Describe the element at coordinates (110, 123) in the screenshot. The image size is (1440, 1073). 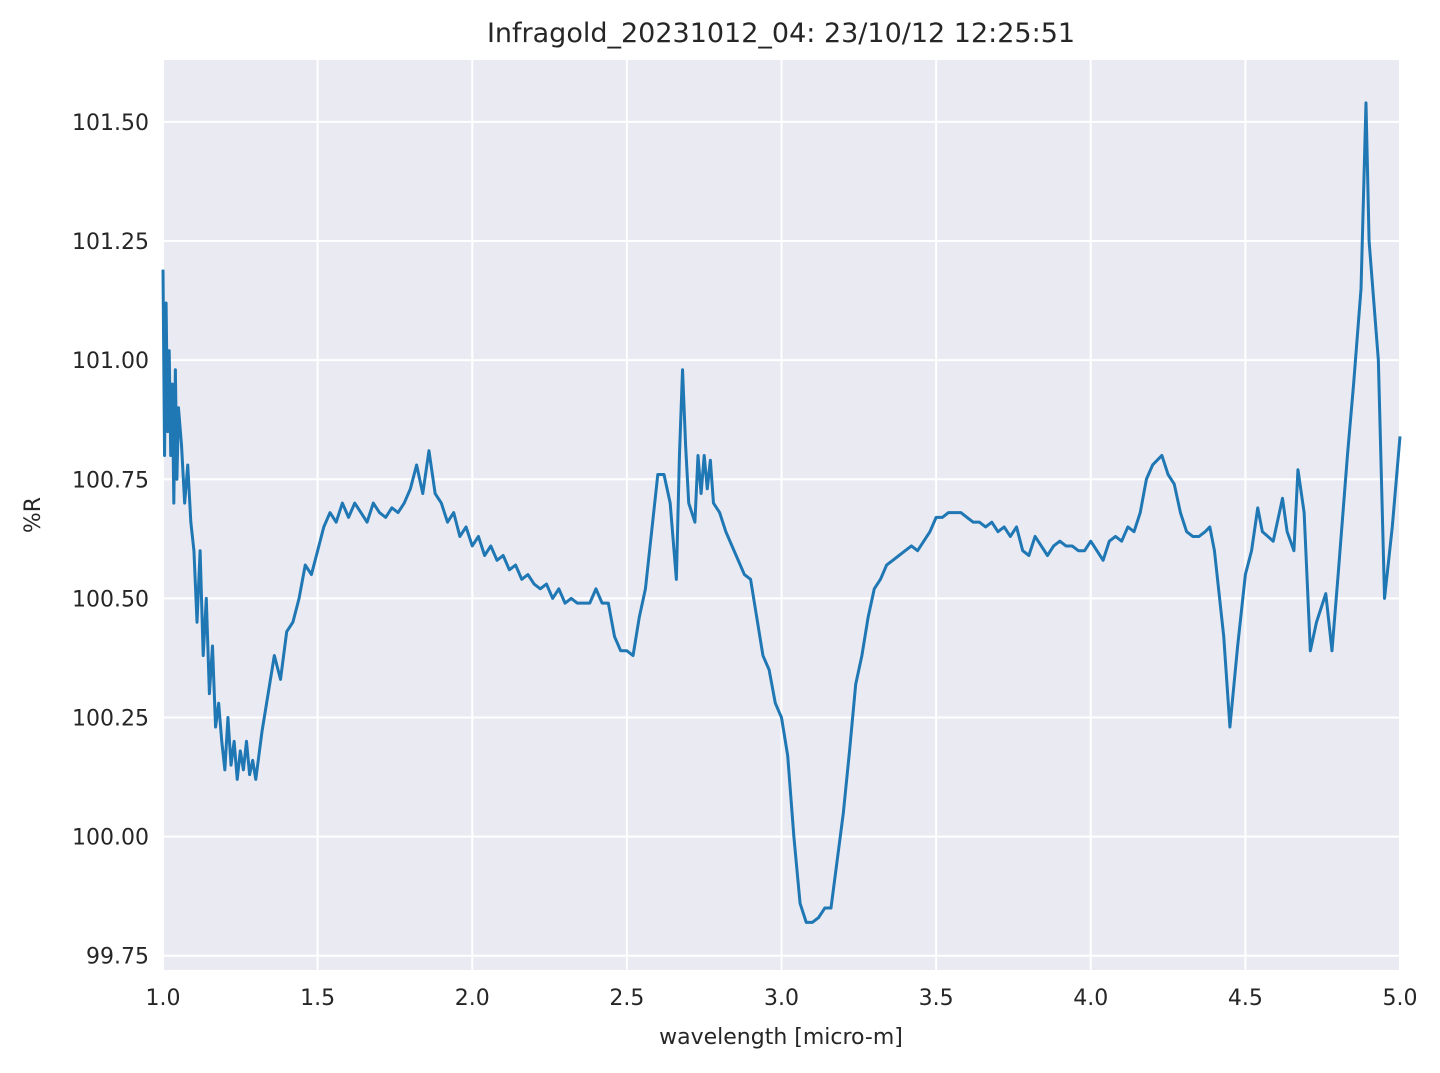
I see `y-tick-label: 101.50` at that location.